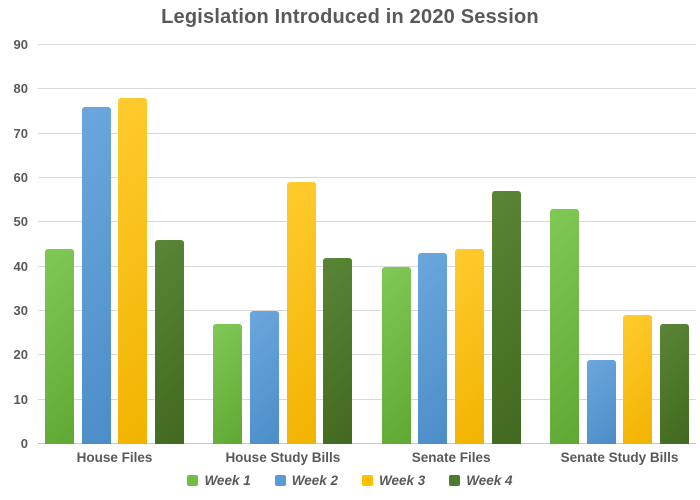 The height and width of the screenshot is (500, 700). I want to click on y-tick-label-90: 90, so click(20, 44).